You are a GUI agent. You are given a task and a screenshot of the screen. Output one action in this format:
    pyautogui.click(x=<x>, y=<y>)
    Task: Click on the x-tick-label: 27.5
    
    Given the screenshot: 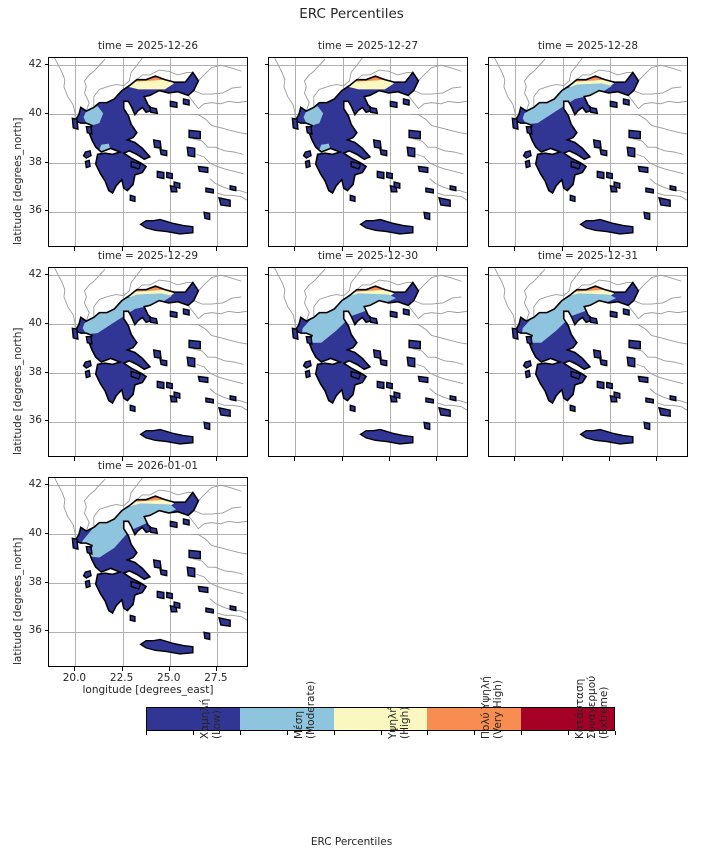 What is the action you would take?
    pyautogui.click(x=216, y=678)
    